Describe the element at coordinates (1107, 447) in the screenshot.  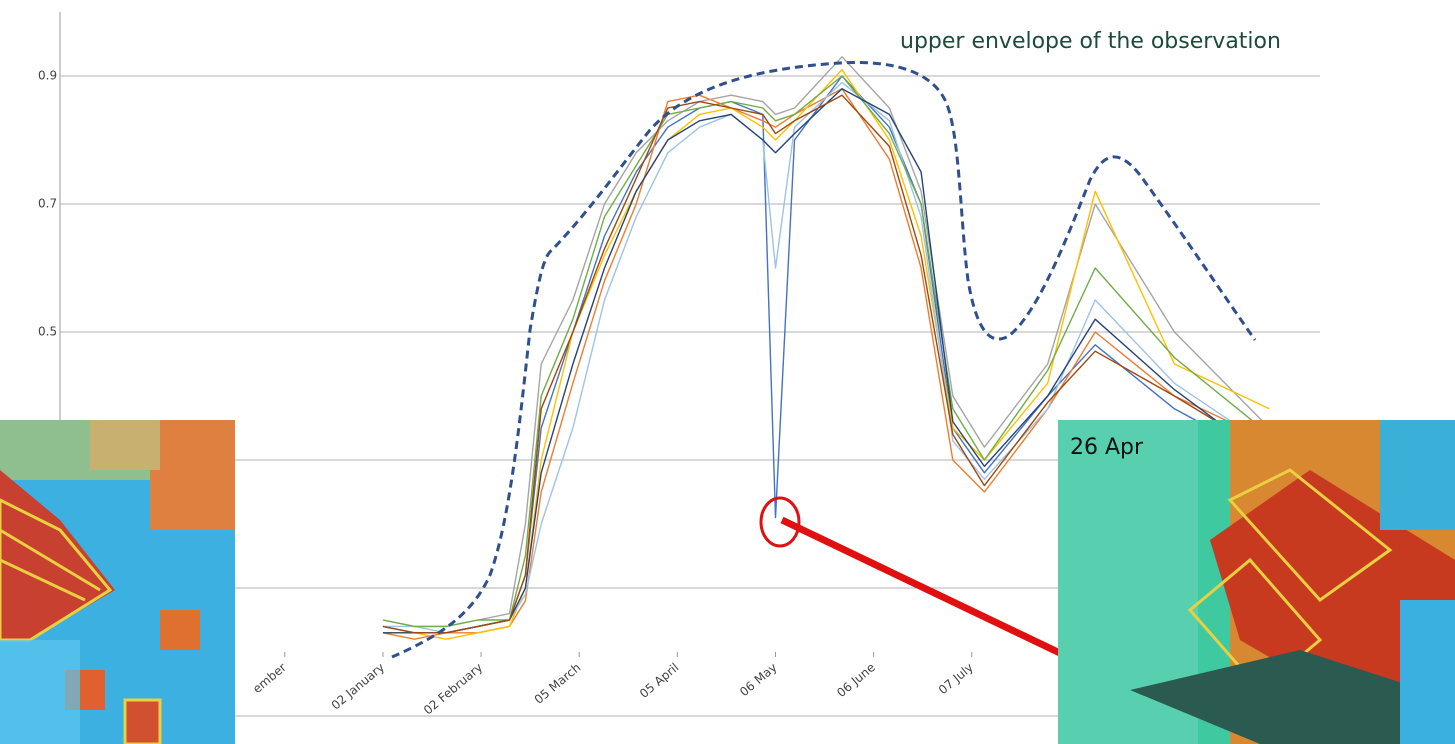
I see `inset-label: 26 Apr` at that location.